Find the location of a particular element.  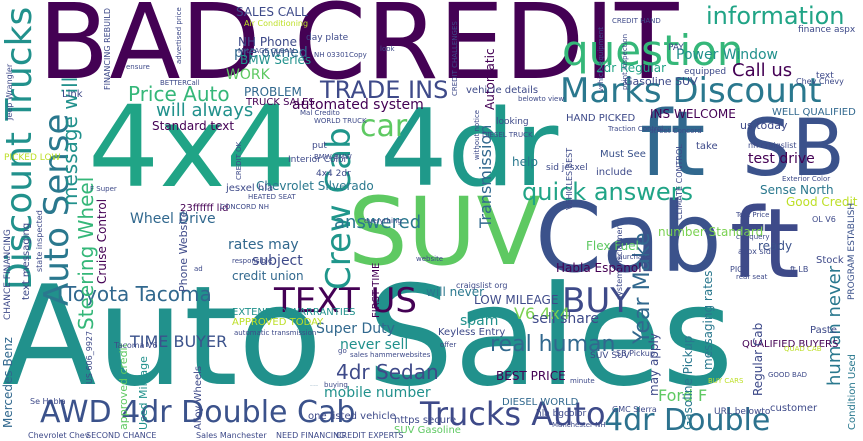

cloud-word: SALES CALL is located at coordinates (272, 12).